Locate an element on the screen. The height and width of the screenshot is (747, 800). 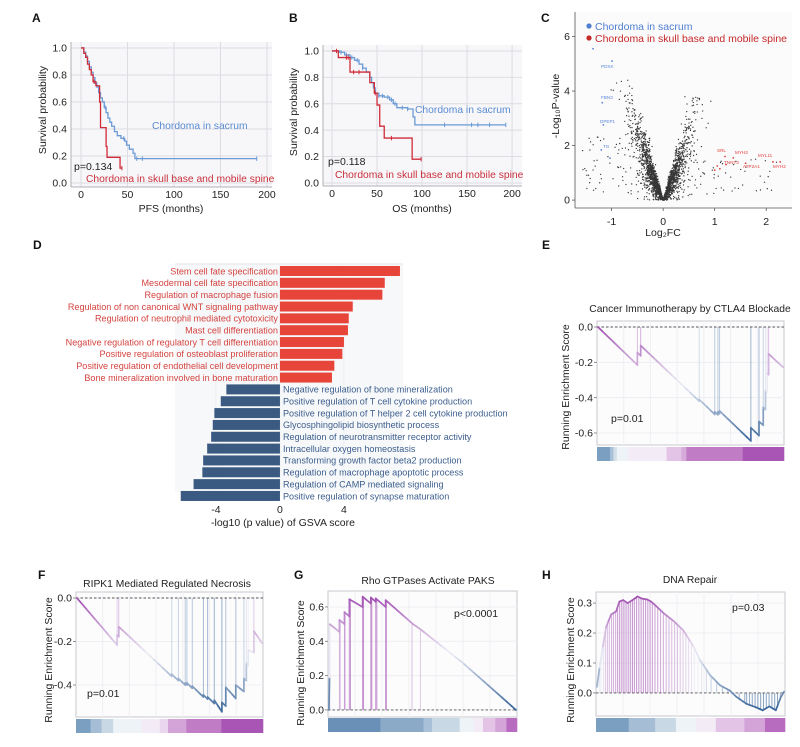
highlighted-point is located at coordinates (719, 168).